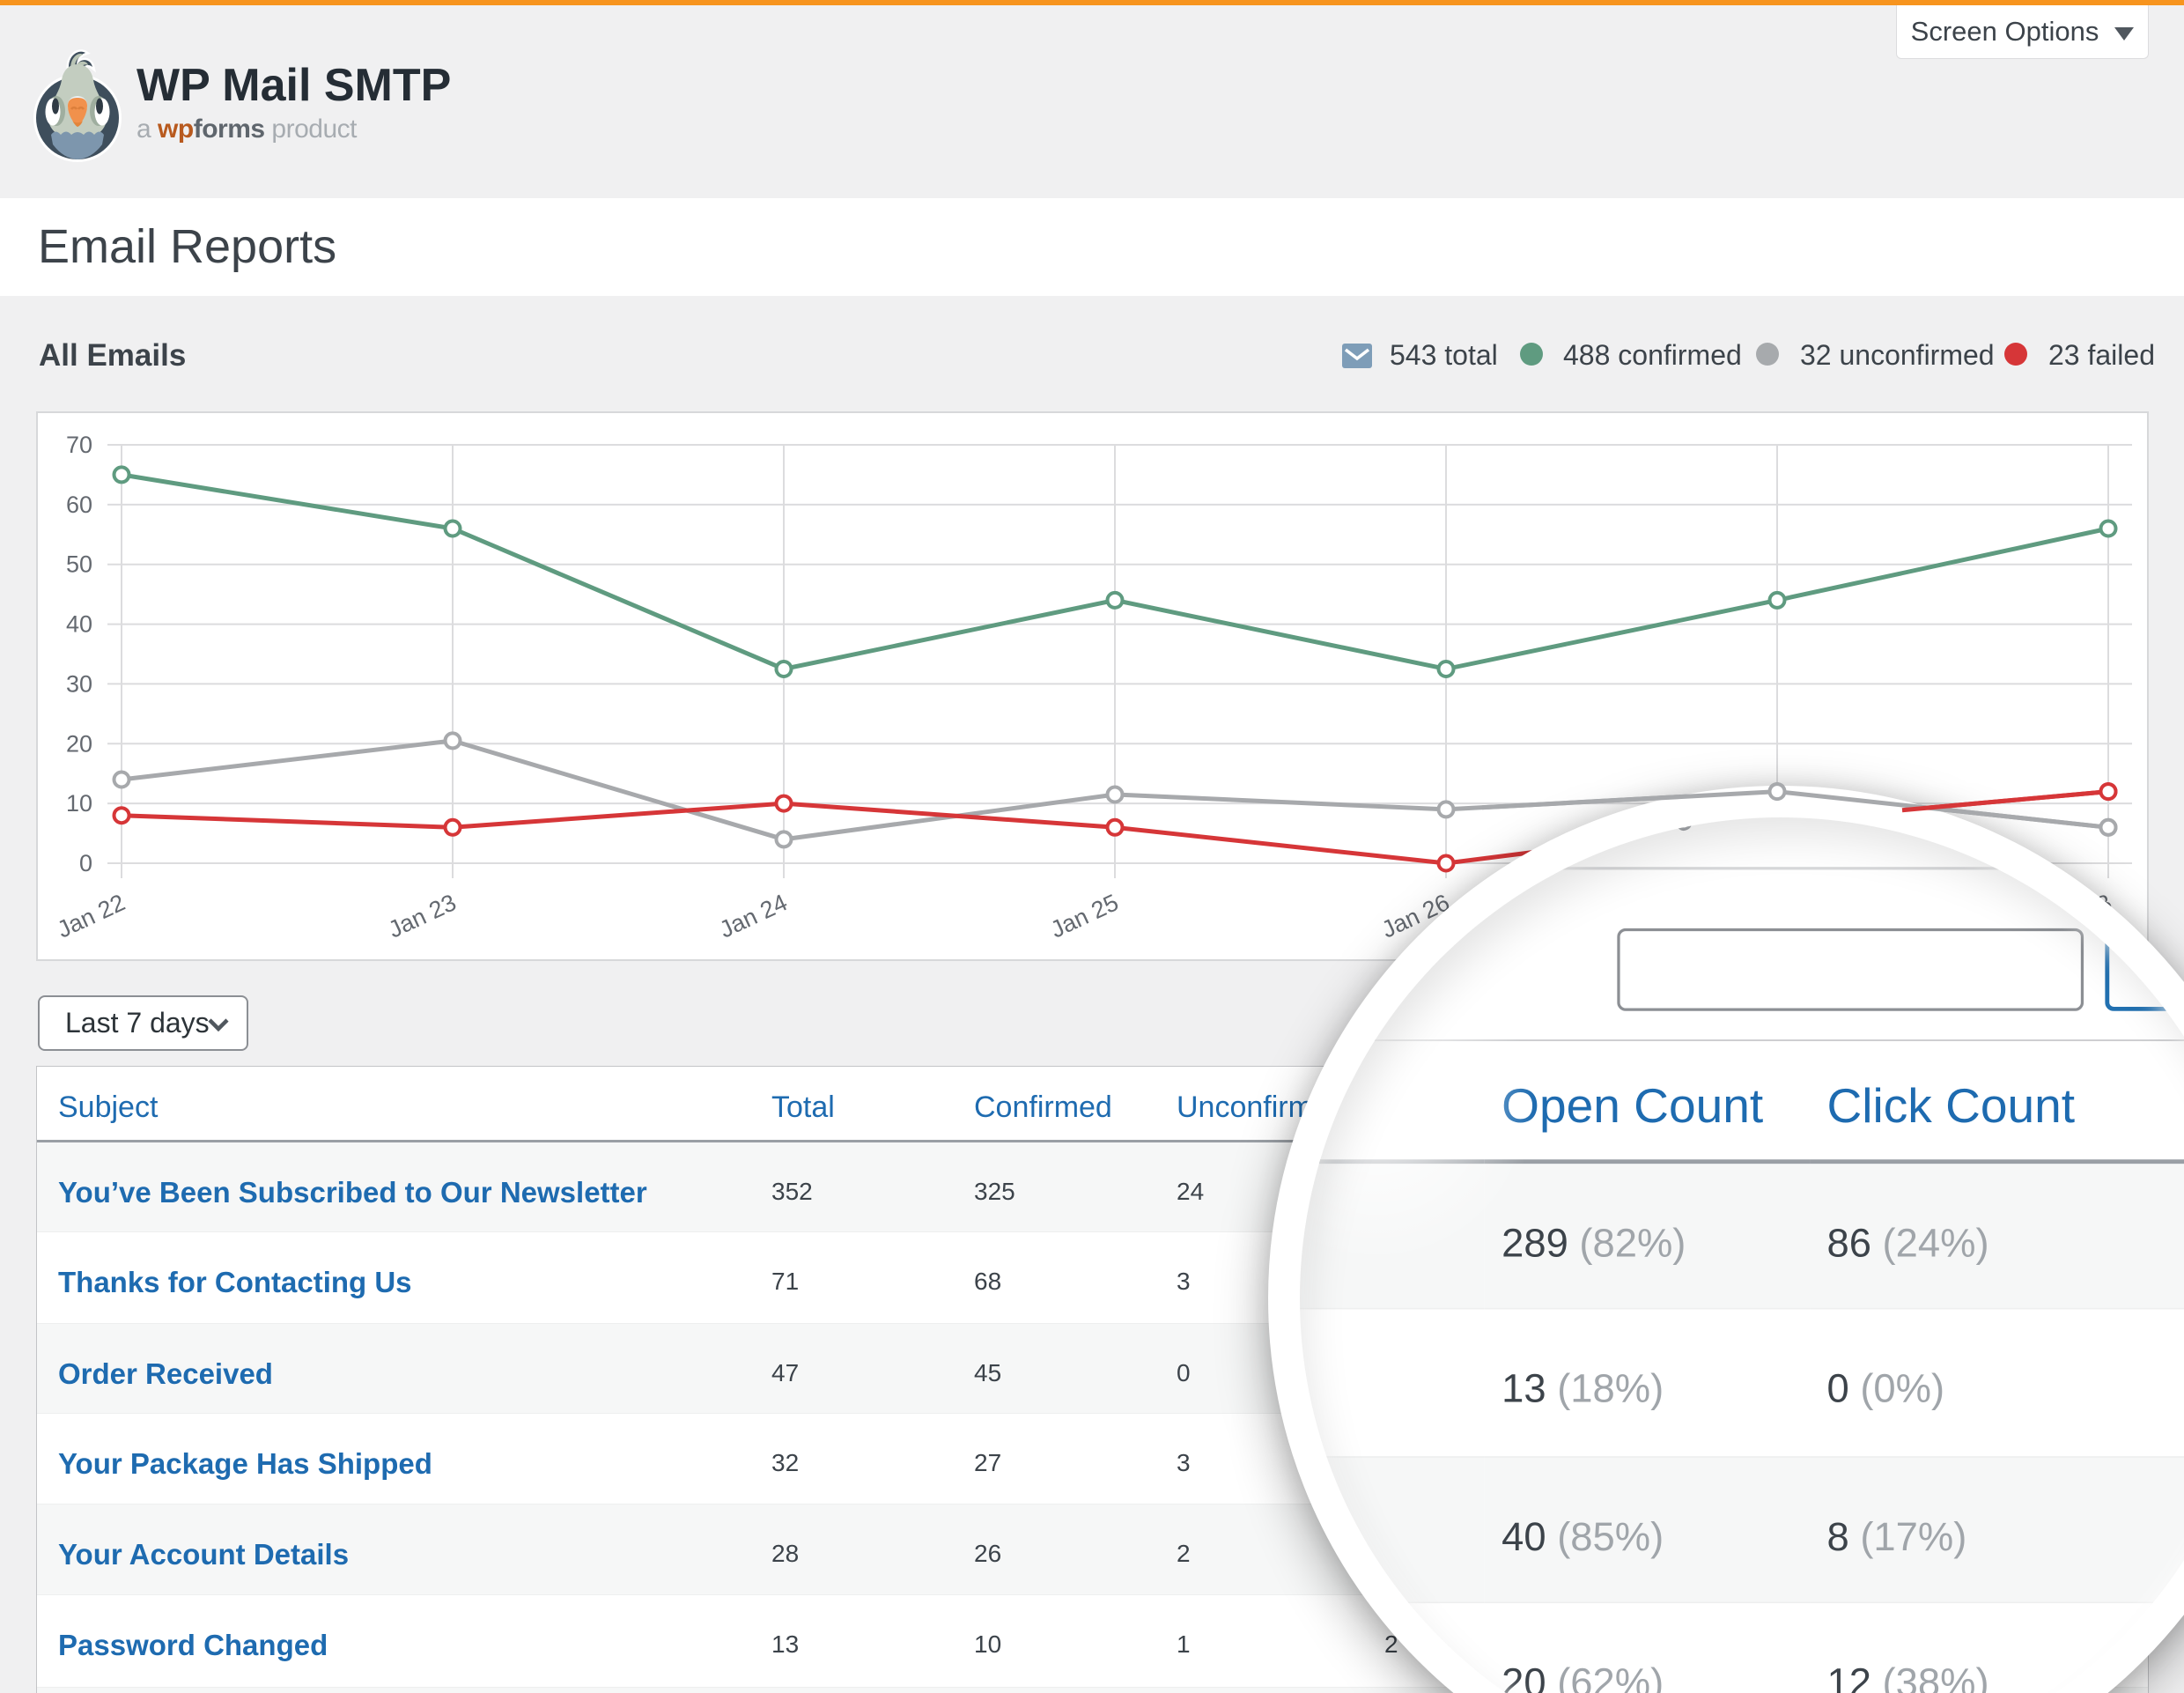 The width and height of the screenshot is (2184, 1693). I want to click on svg-text: 20, so click(79, 743).